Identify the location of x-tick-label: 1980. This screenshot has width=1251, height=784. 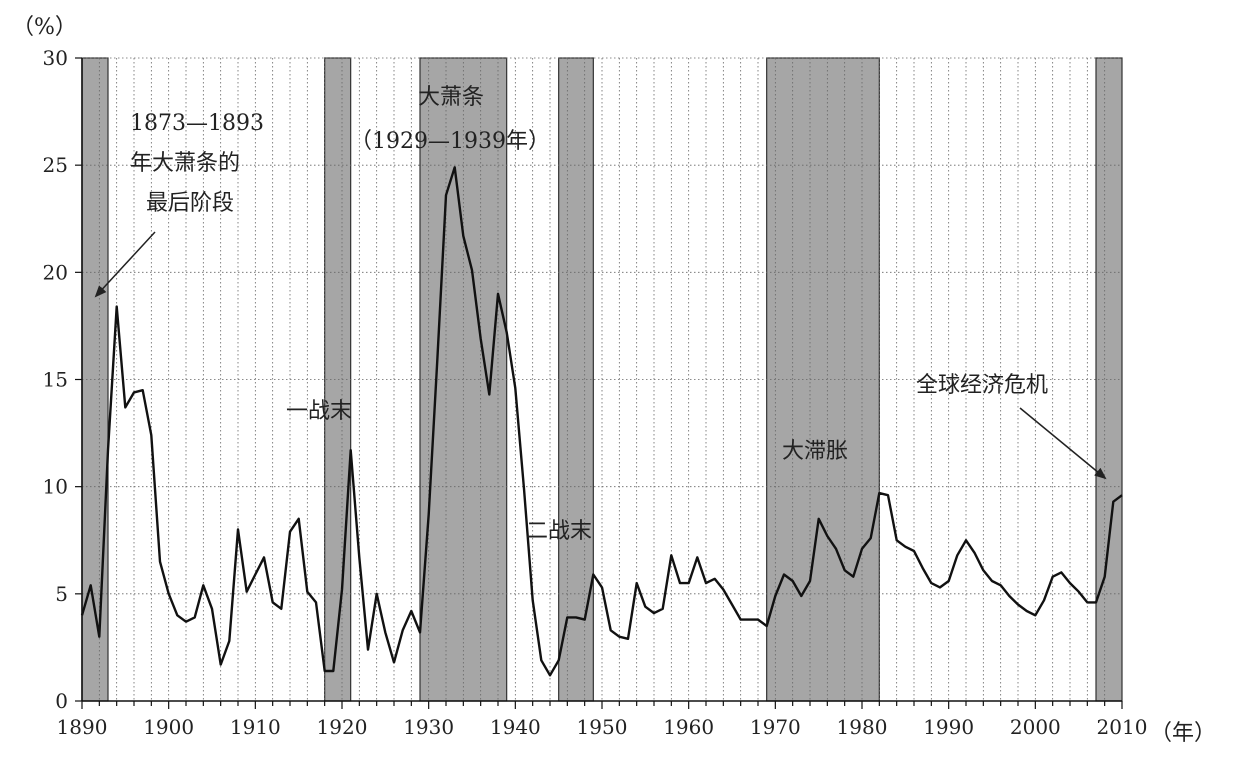
(862, 727).